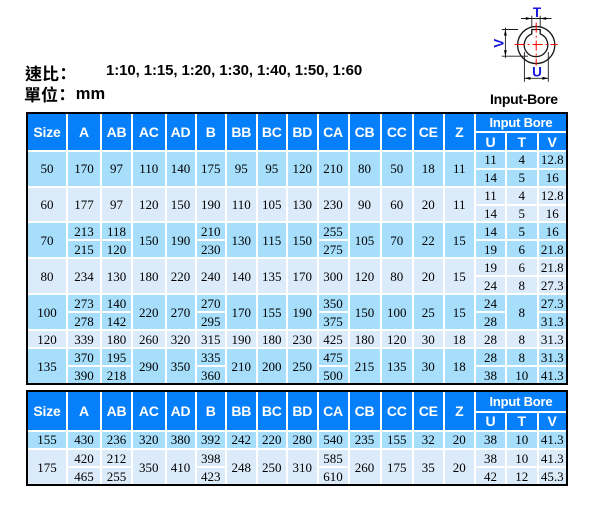 Image resolution: width=600 pixels, height=522 pixels. What do you see at coordinates (537, 71) in the screenshot?
I see `svg-text: U` at bounding box center [537, 71].